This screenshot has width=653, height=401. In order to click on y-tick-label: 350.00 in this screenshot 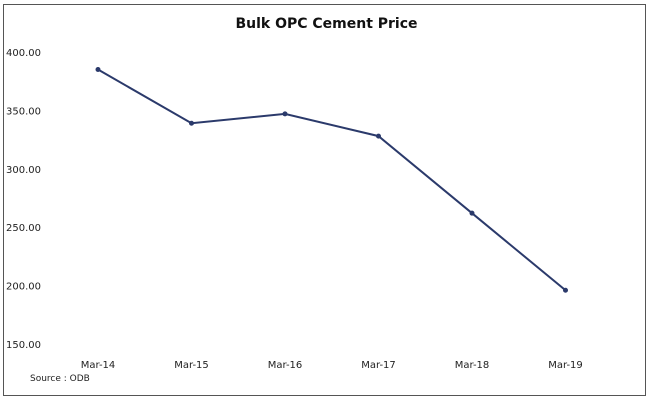, I will do `click(23, 111)`.